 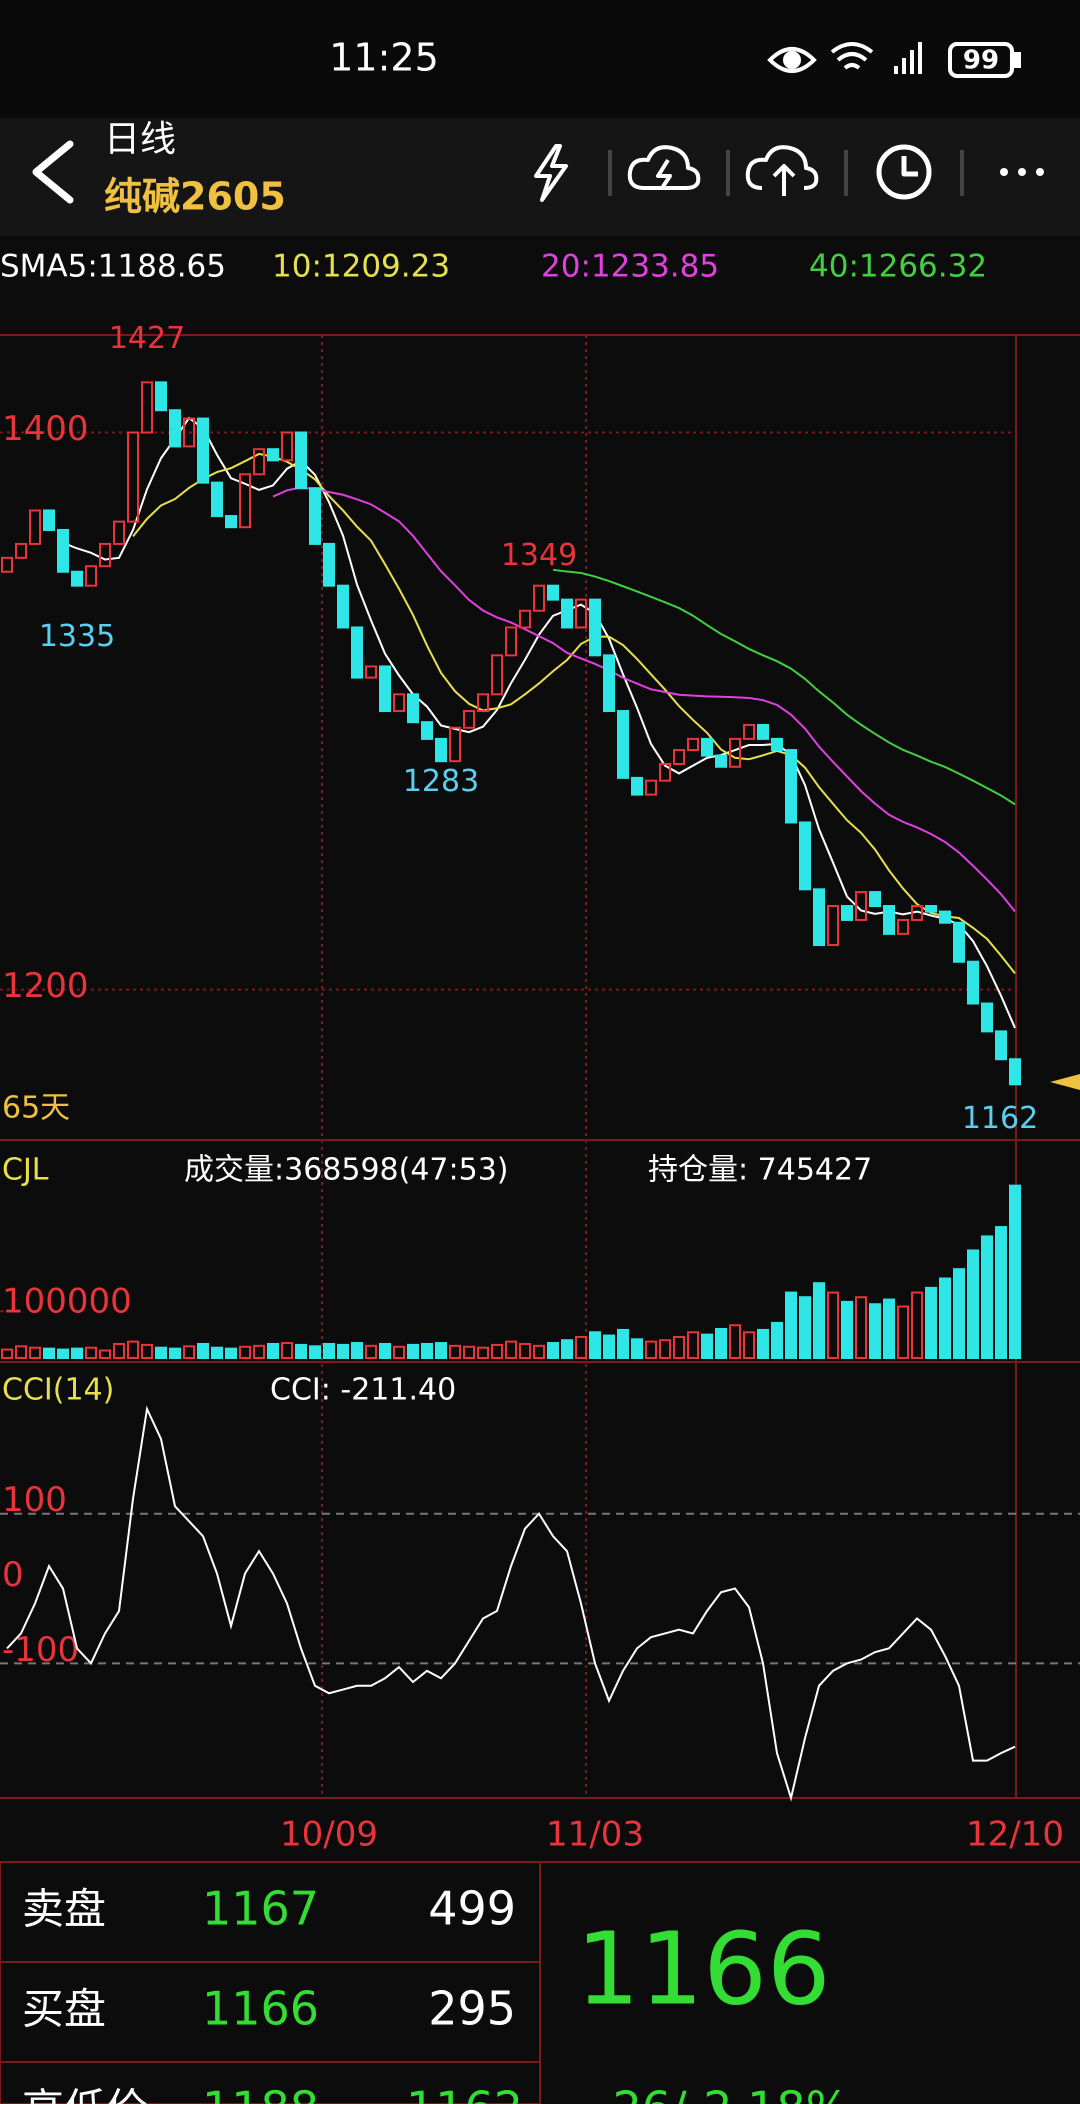 I want to click on flash-button, so click(x=551, y=173).